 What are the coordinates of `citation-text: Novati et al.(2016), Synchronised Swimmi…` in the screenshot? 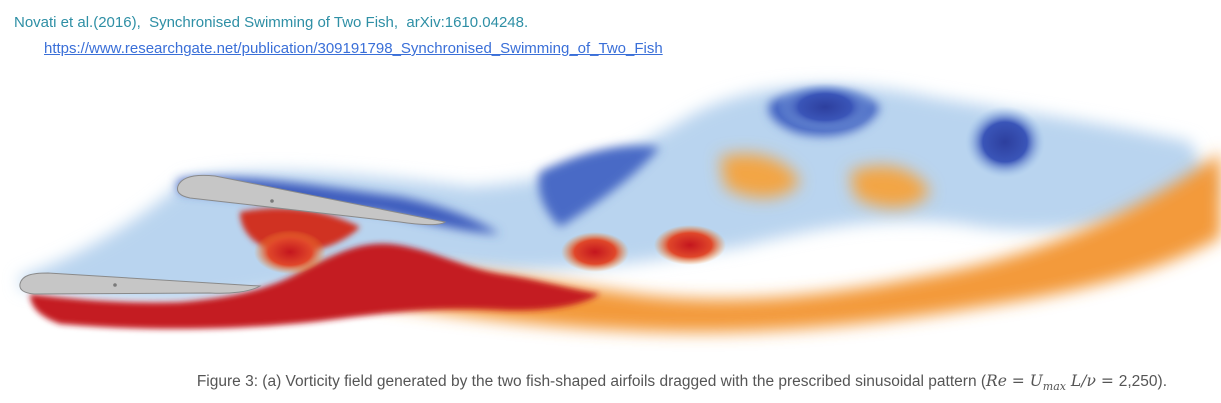 It's located at (271, 22).